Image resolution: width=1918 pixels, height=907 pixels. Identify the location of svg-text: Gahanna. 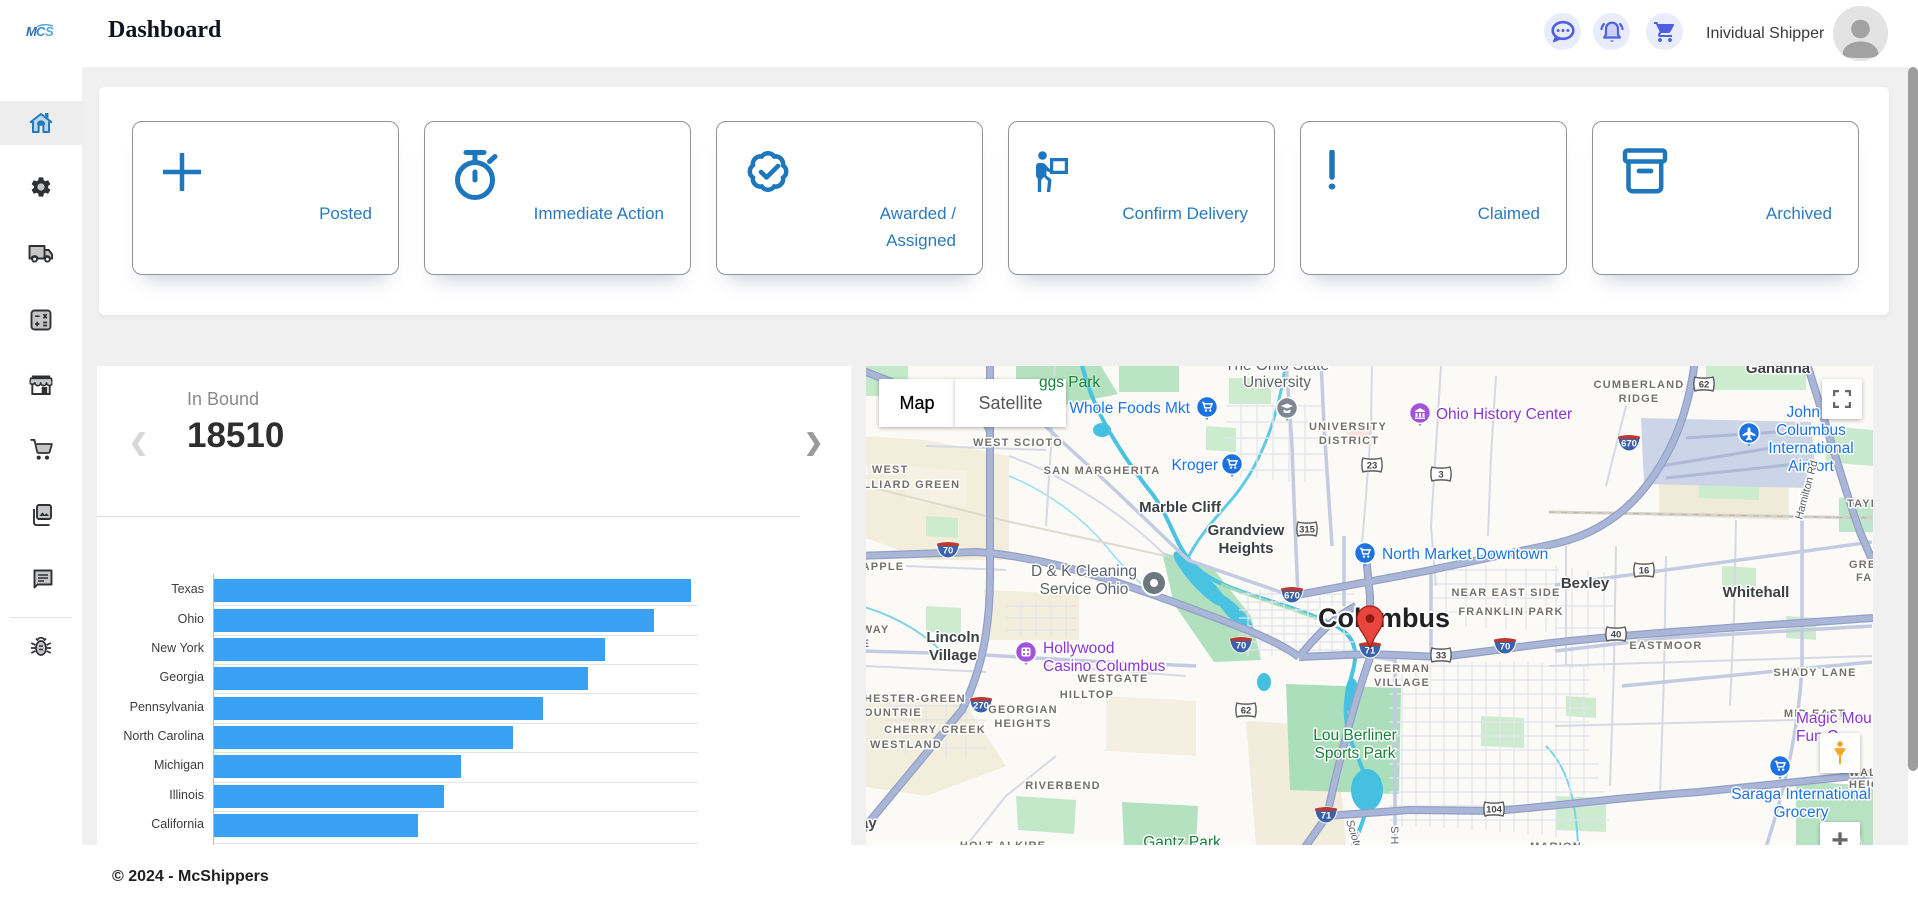
(1778, 371).